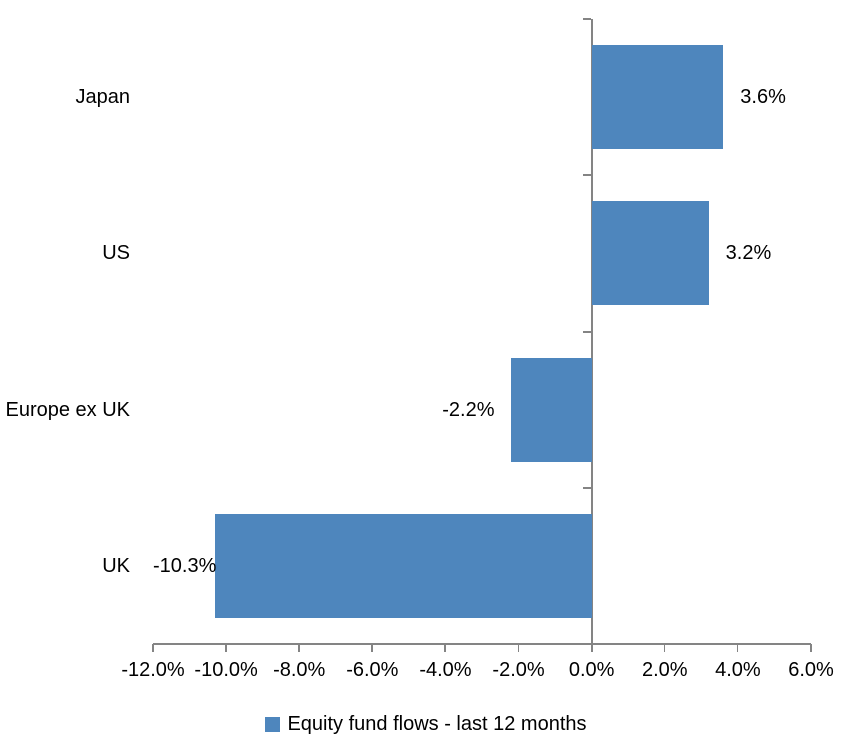  Describe the element at coordinates (437, 724) in the screenshot. I see `legend-label: Equity fund flows - last 12 months` at that location.